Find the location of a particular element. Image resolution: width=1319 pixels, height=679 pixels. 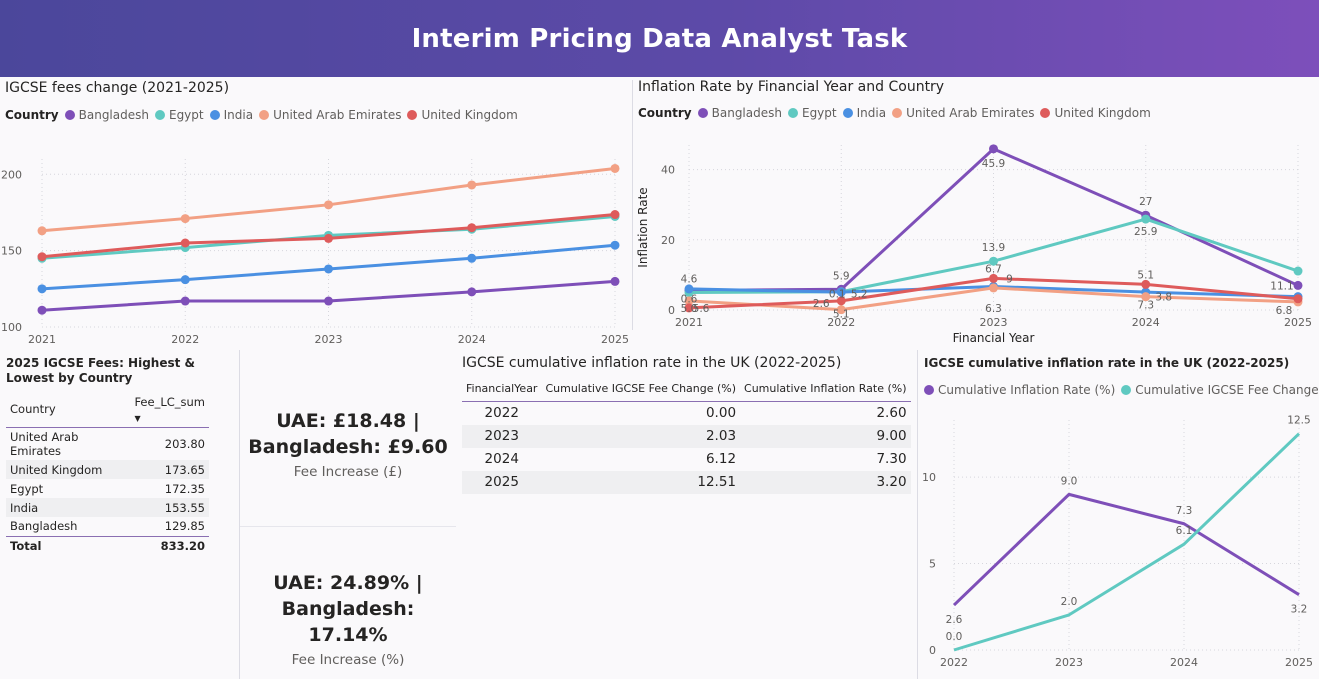

cell-fee: 173.65 is located at coordinates (169, 469).